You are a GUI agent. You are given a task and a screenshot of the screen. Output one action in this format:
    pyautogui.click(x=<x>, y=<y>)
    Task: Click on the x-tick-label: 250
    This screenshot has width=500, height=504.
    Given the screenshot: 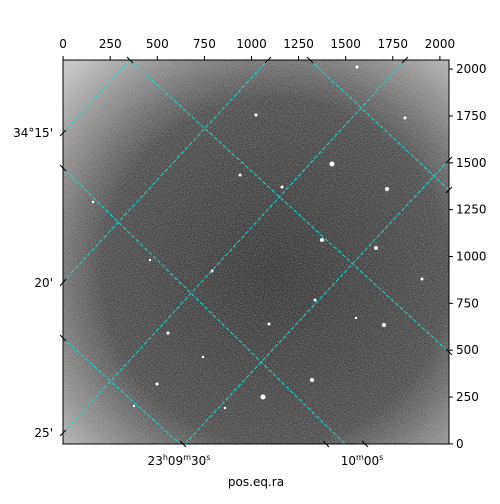 What is the action you would take?
    pyautogui.click(x=110, y=44)
    